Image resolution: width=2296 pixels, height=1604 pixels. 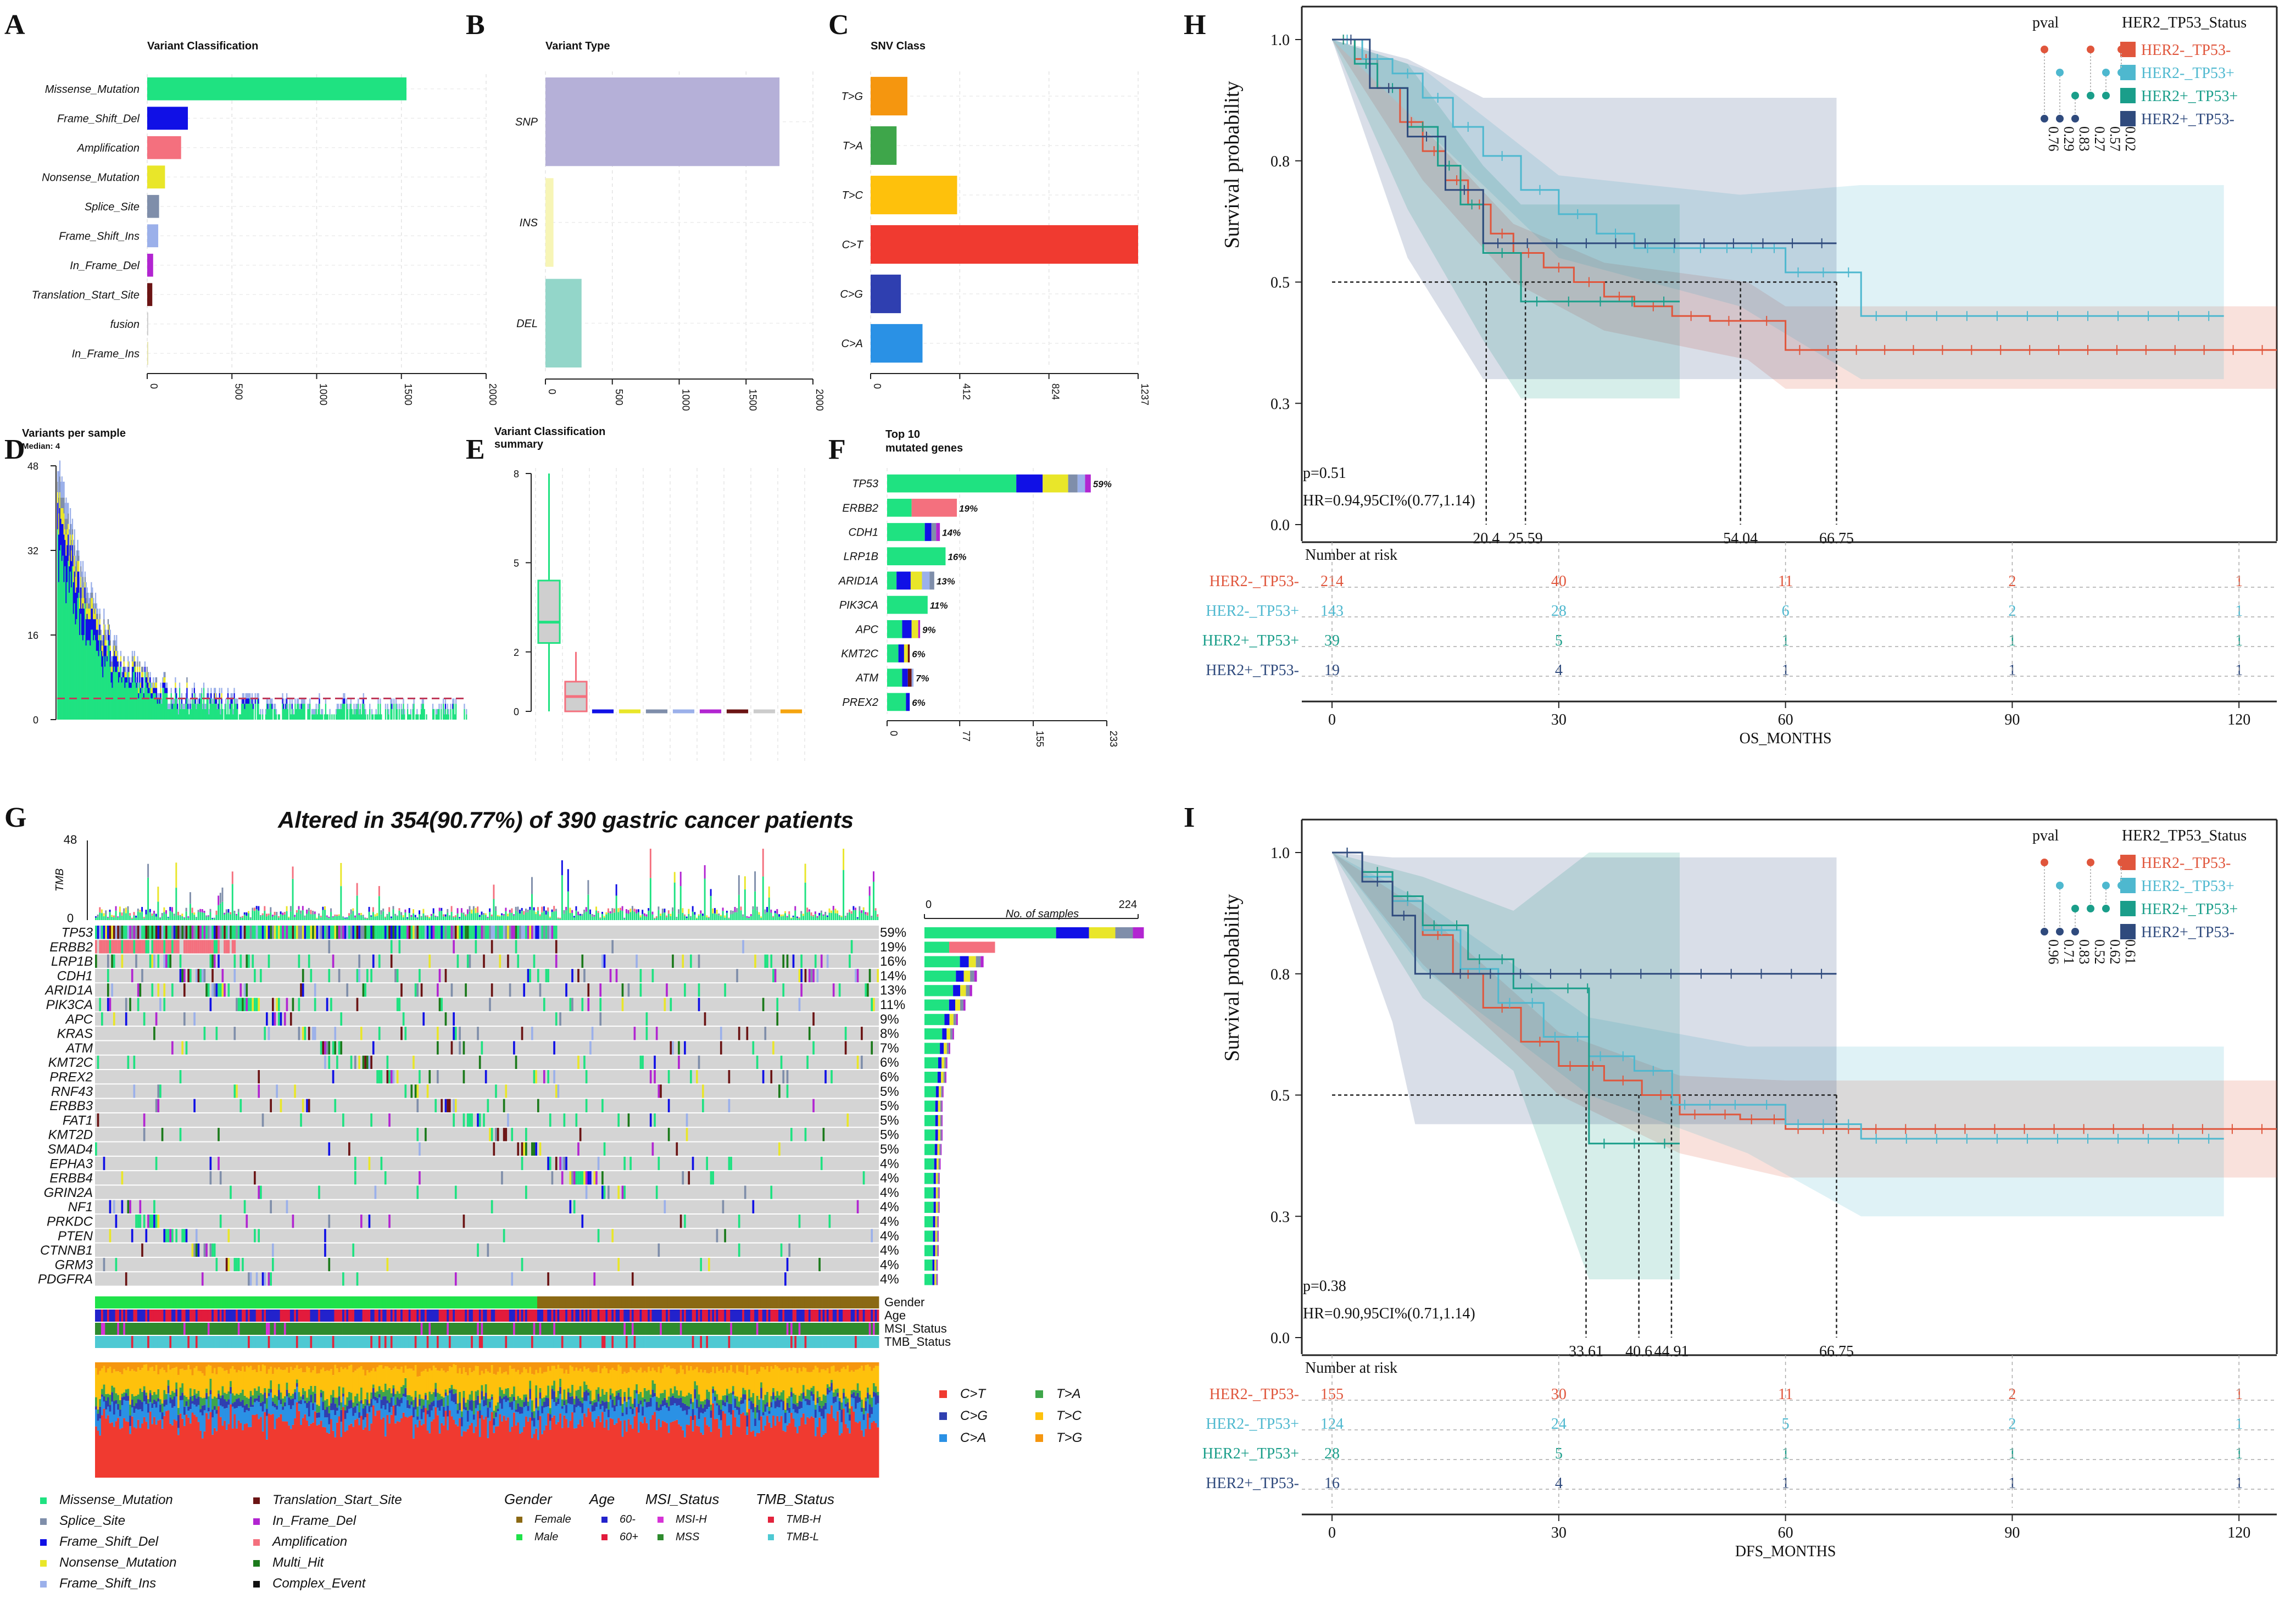 What do you see at coordinates (71, 1106) in the screenshot?
I see `gene-label: ERBB3` at bounding box center [71, 1106].